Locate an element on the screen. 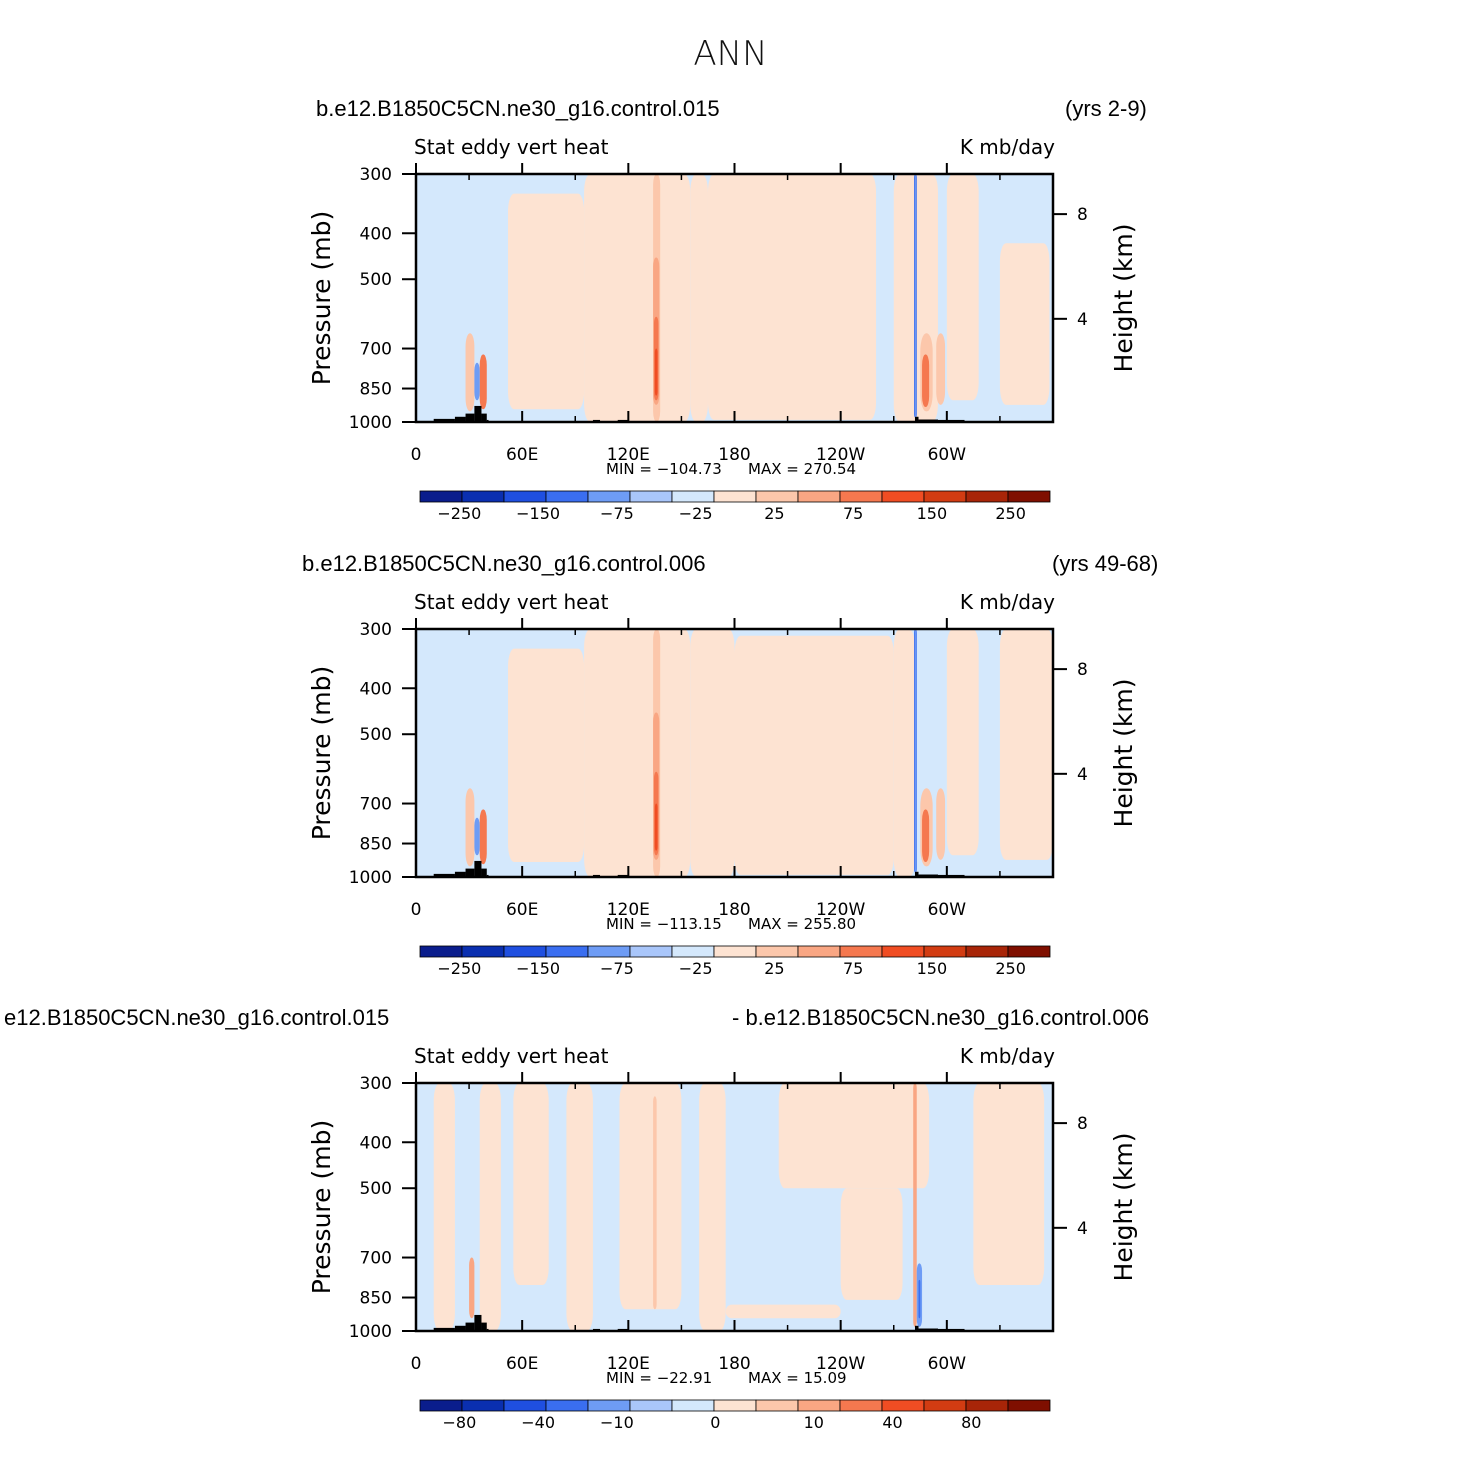  y-tick-label: 850 is located at coordinates (376, 390).